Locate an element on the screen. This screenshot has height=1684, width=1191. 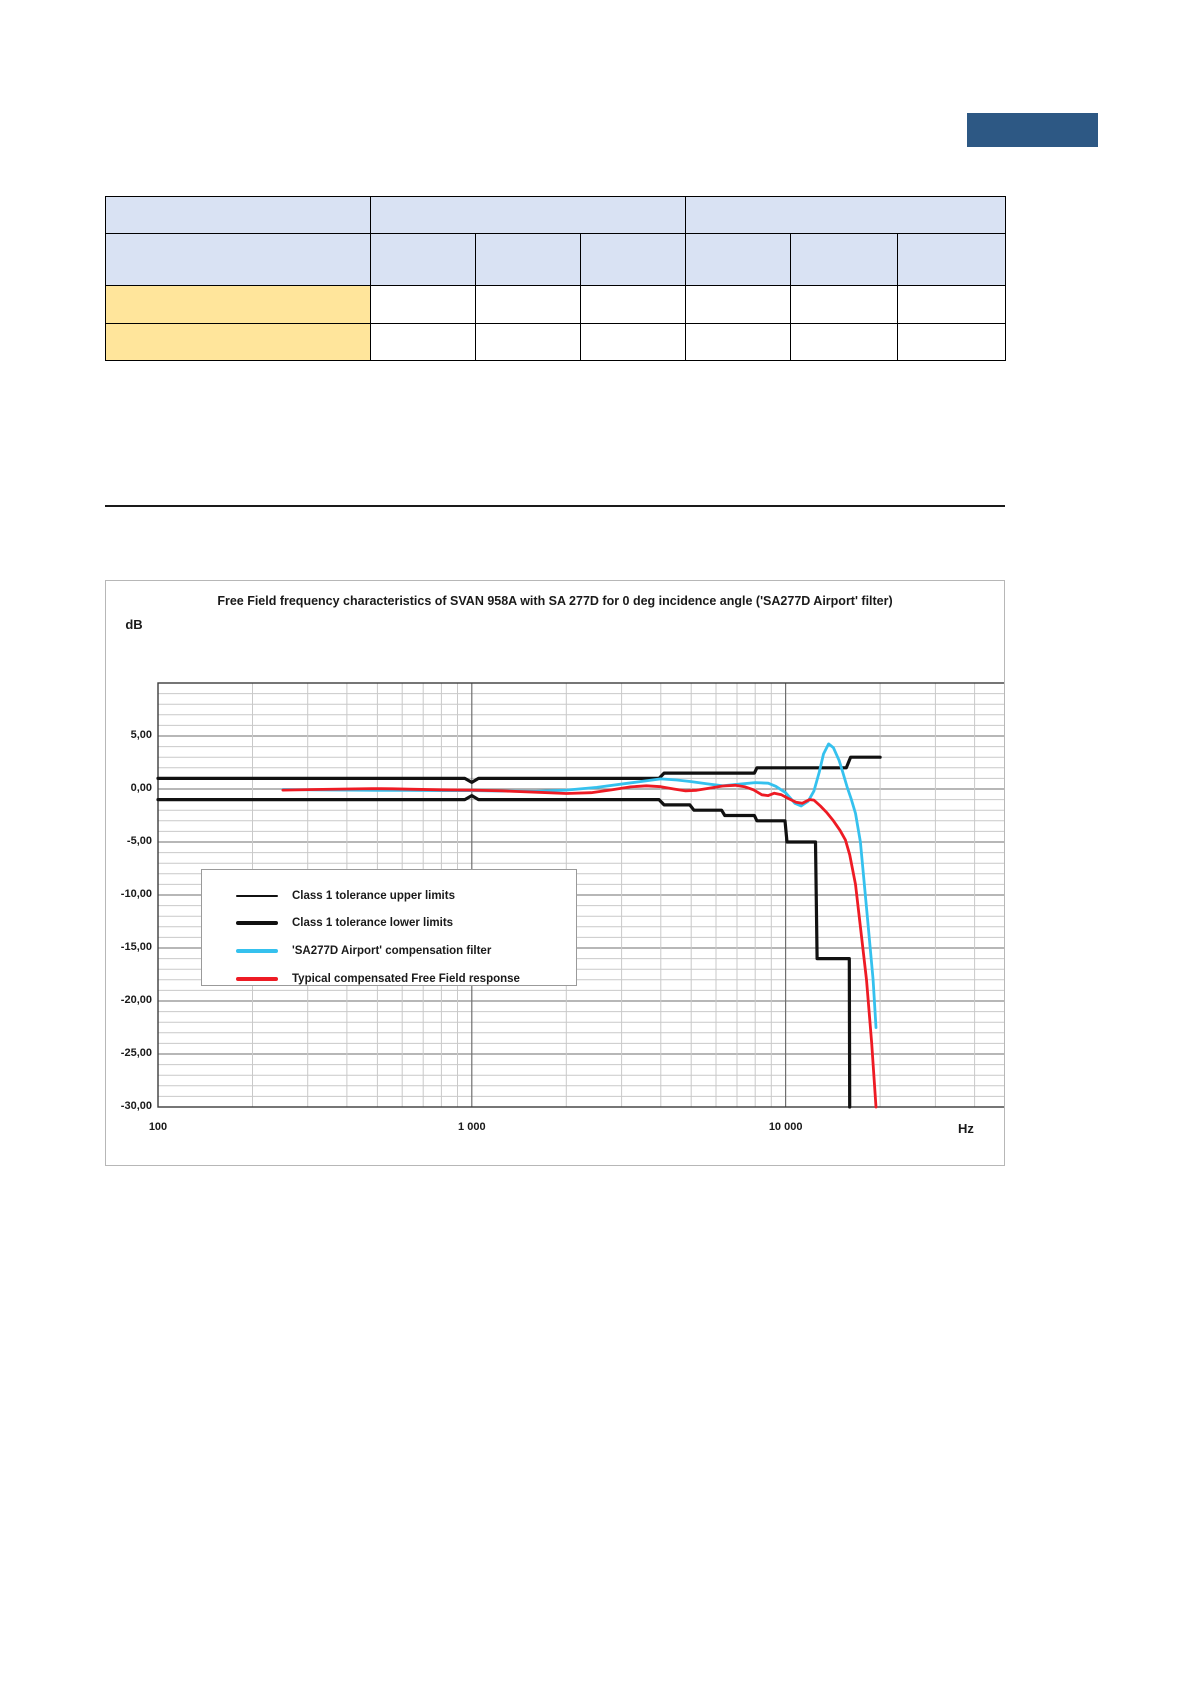
y-tick-label: -30,00 is located at coordinates (136, 1106).